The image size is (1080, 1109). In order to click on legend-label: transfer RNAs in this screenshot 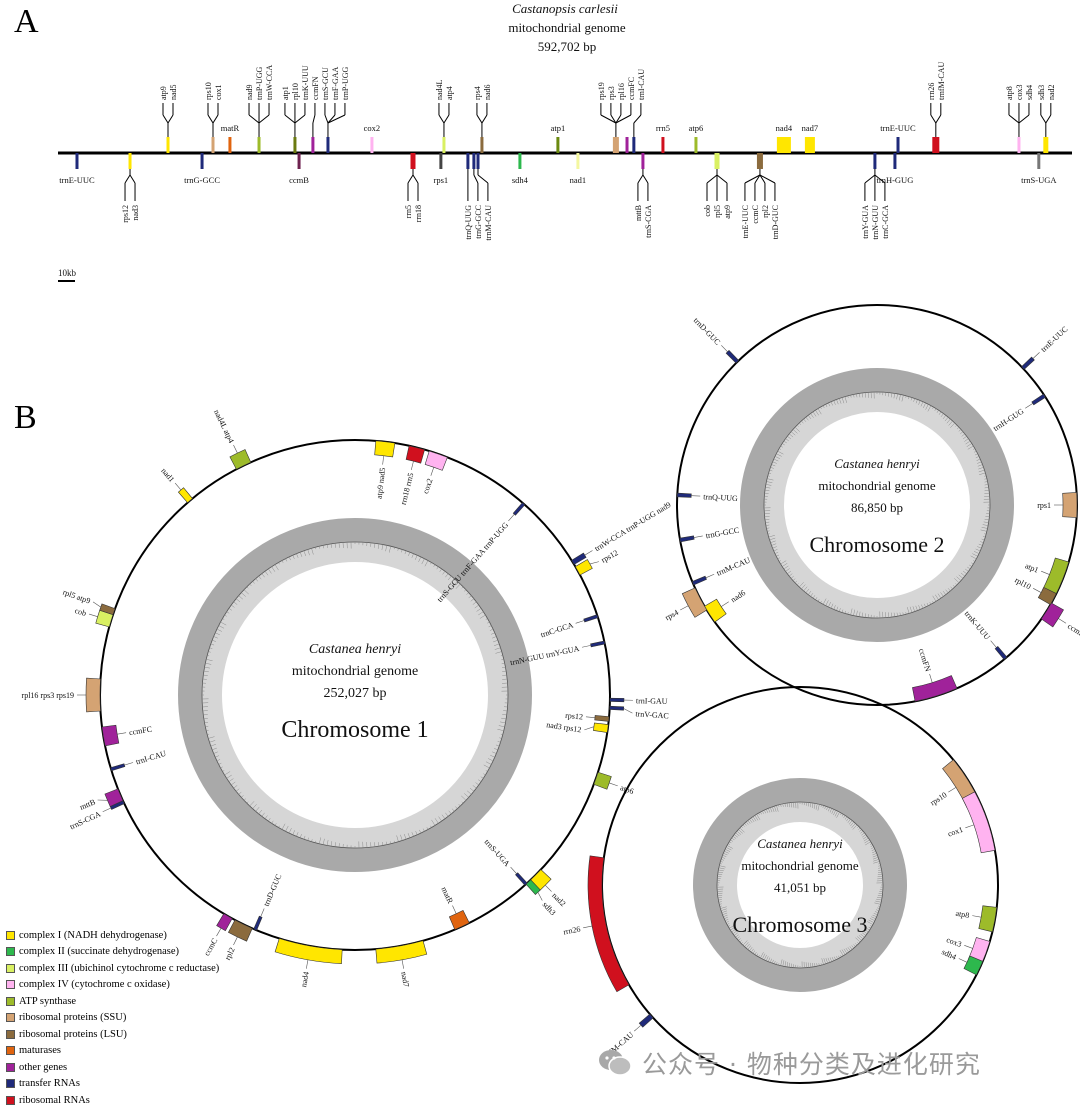, I will do `click(49, 1083)`.